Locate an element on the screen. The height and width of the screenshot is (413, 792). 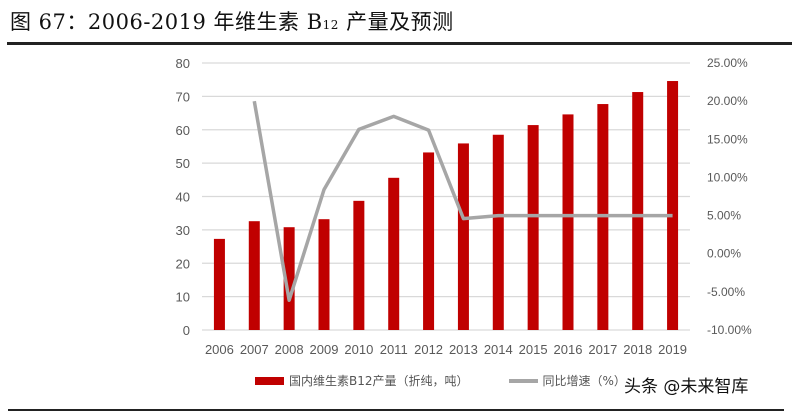
bar-swatch-icon is located at coordinates (269, 380).